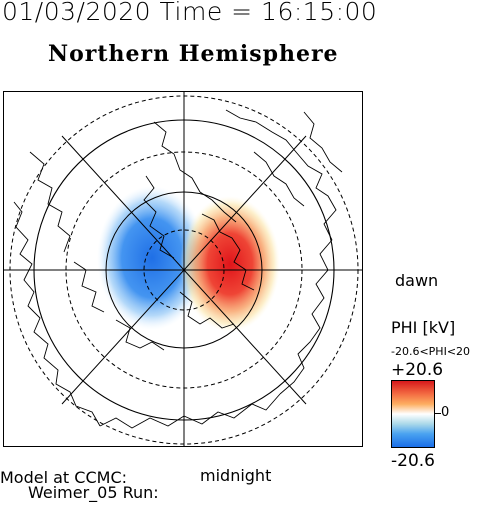  I want to click on dawn-label: dawn, so click(417, 280).